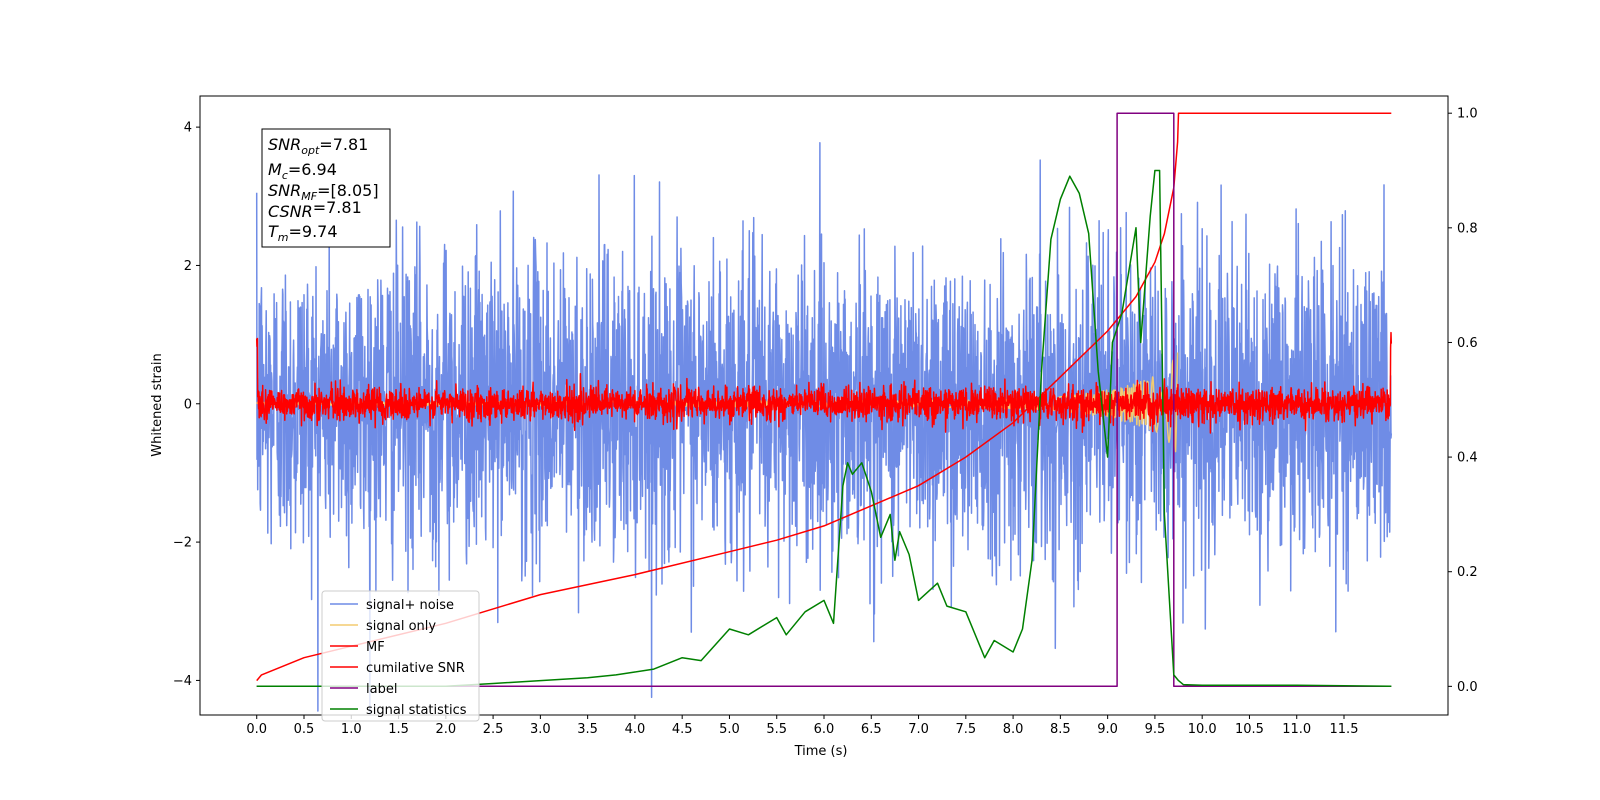 The width and height of the screenshot is (1600, 800). I want to click on annotation-symbol: CSNR, so click(290, 211).